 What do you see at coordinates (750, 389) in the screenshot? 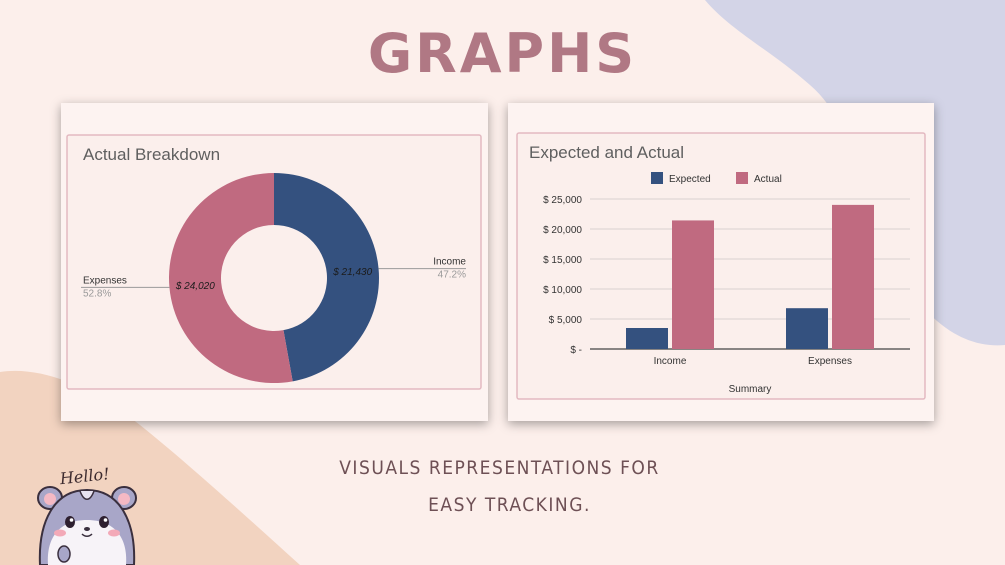
I see `x-axis-label: Summary` at bounding box center [750, 389].